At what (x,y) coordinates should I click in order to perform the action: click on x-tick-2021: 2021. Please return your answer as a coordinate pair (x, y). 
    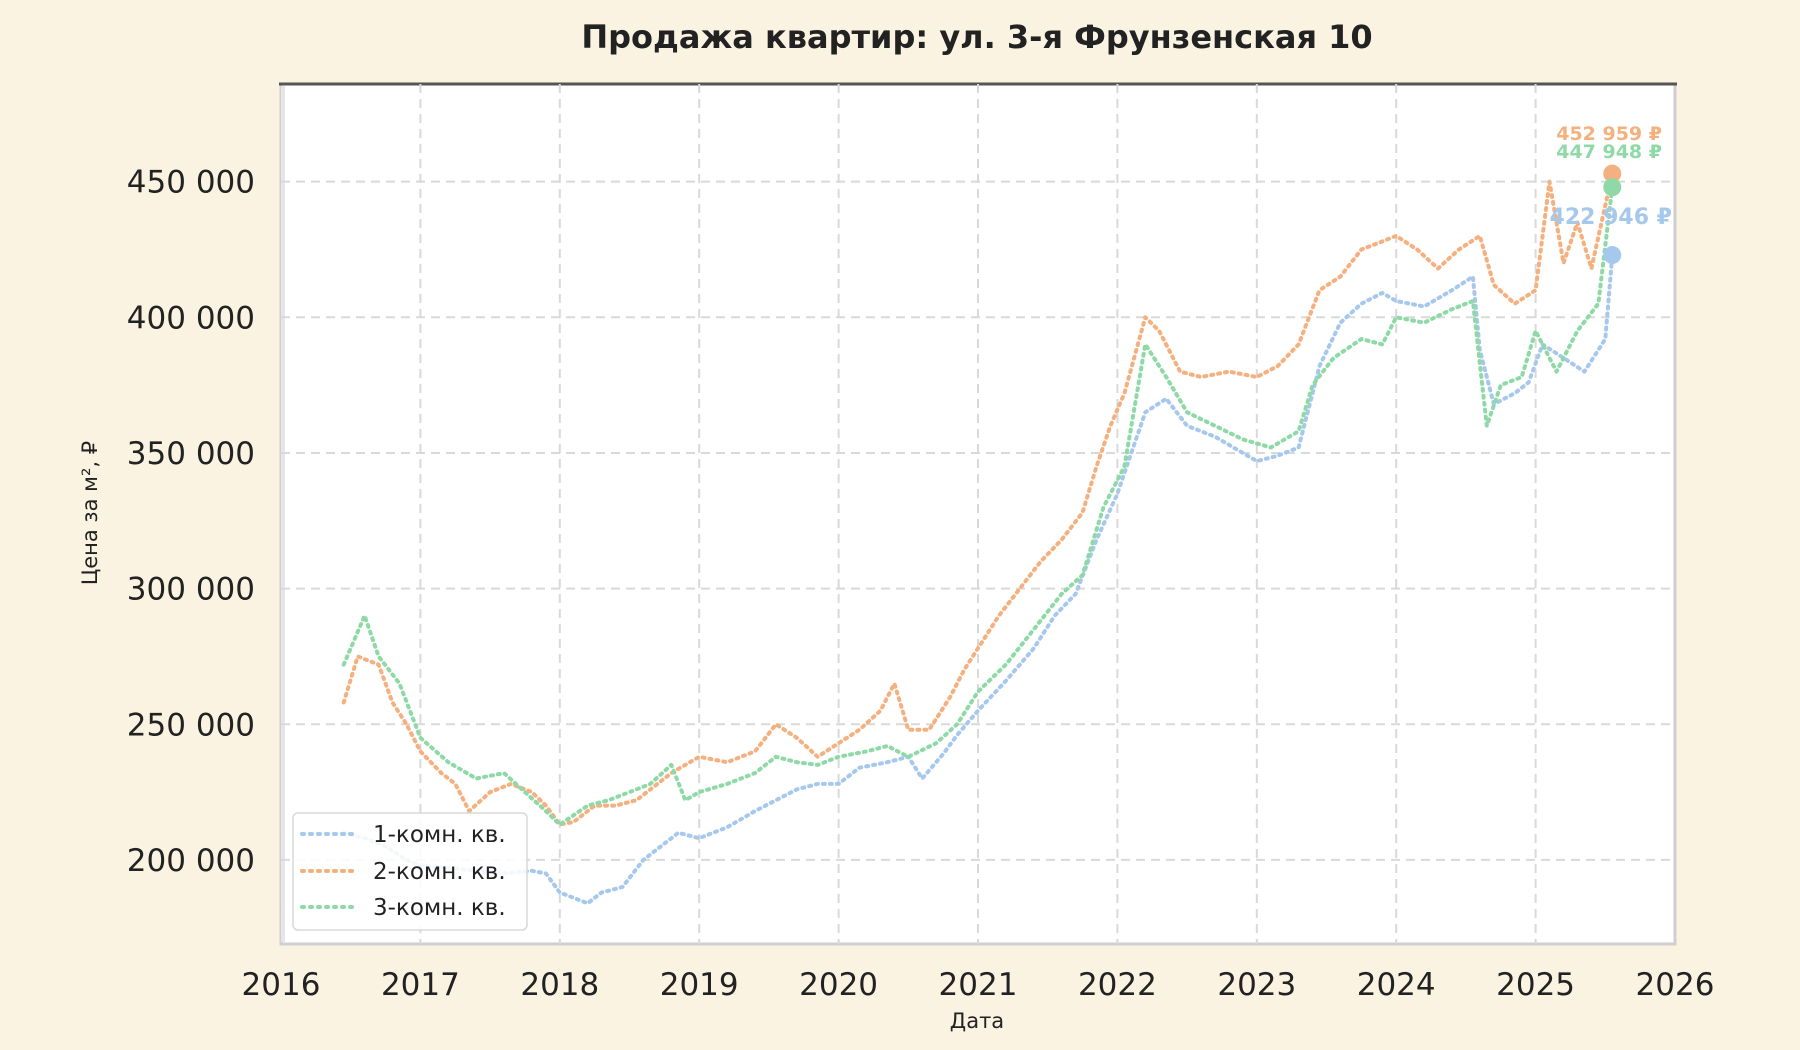
    Looking at the image, I should click on (978, 985).